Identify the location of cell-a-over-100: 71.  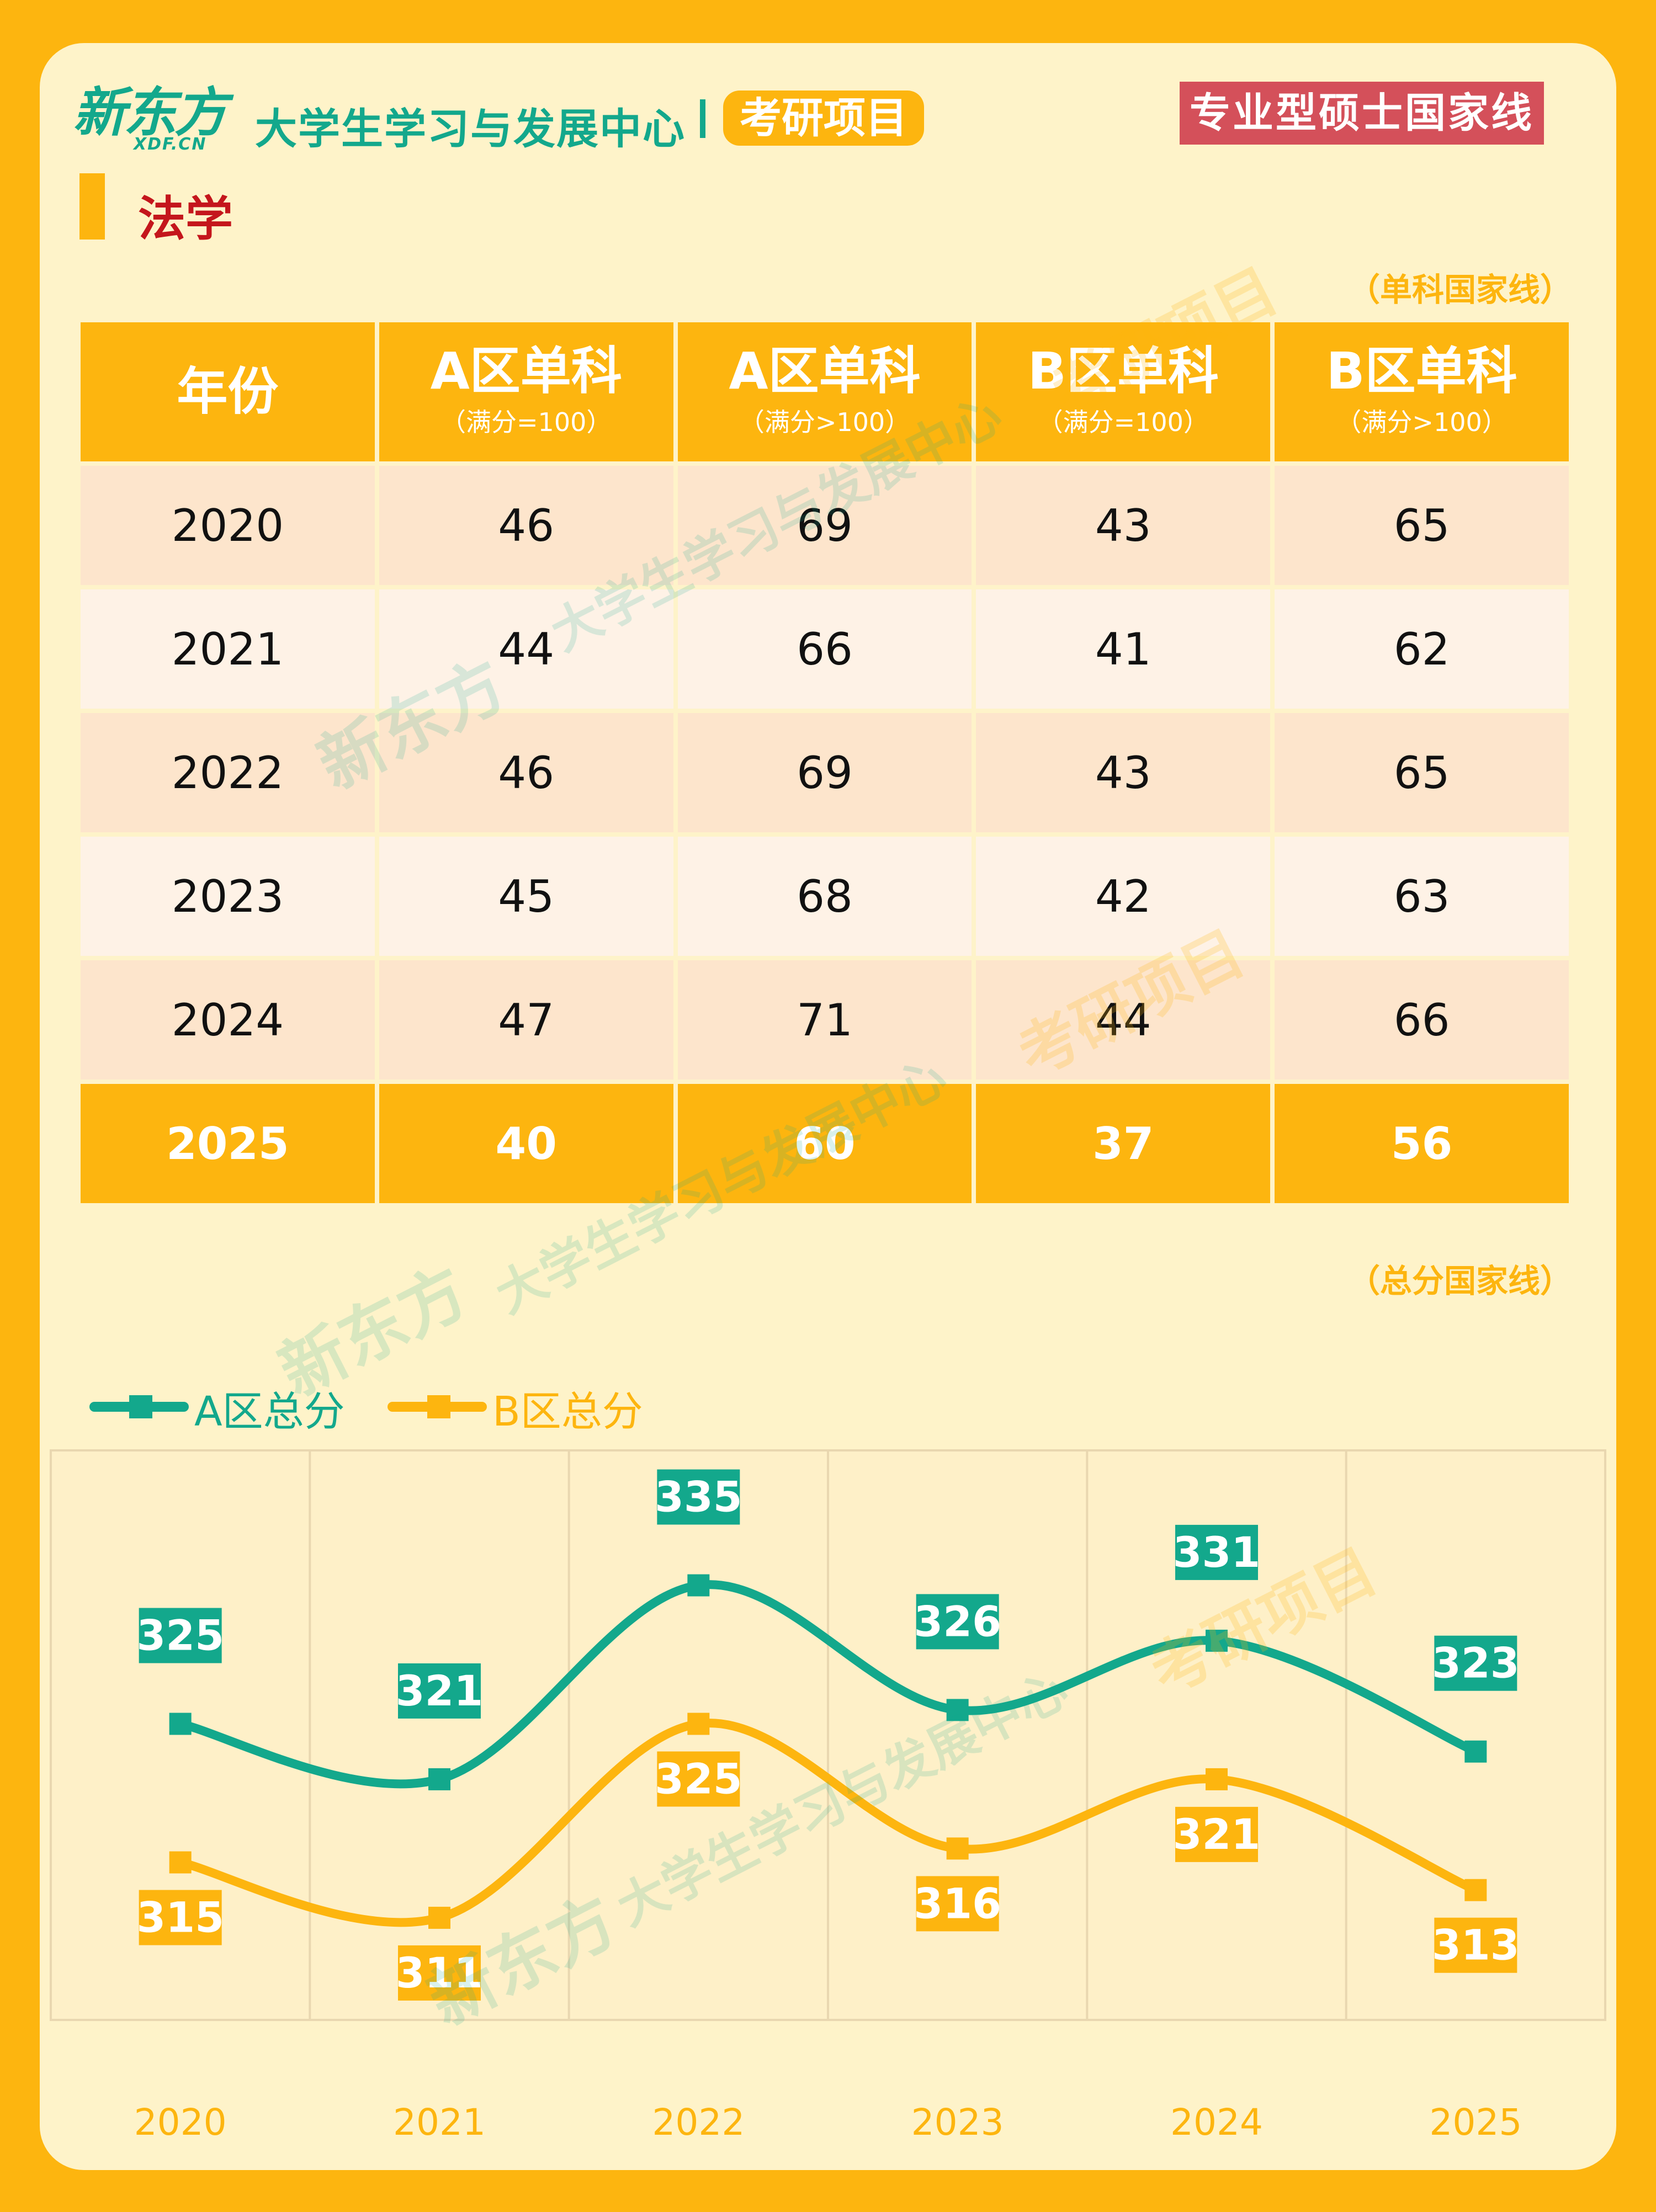
(824, 1020).